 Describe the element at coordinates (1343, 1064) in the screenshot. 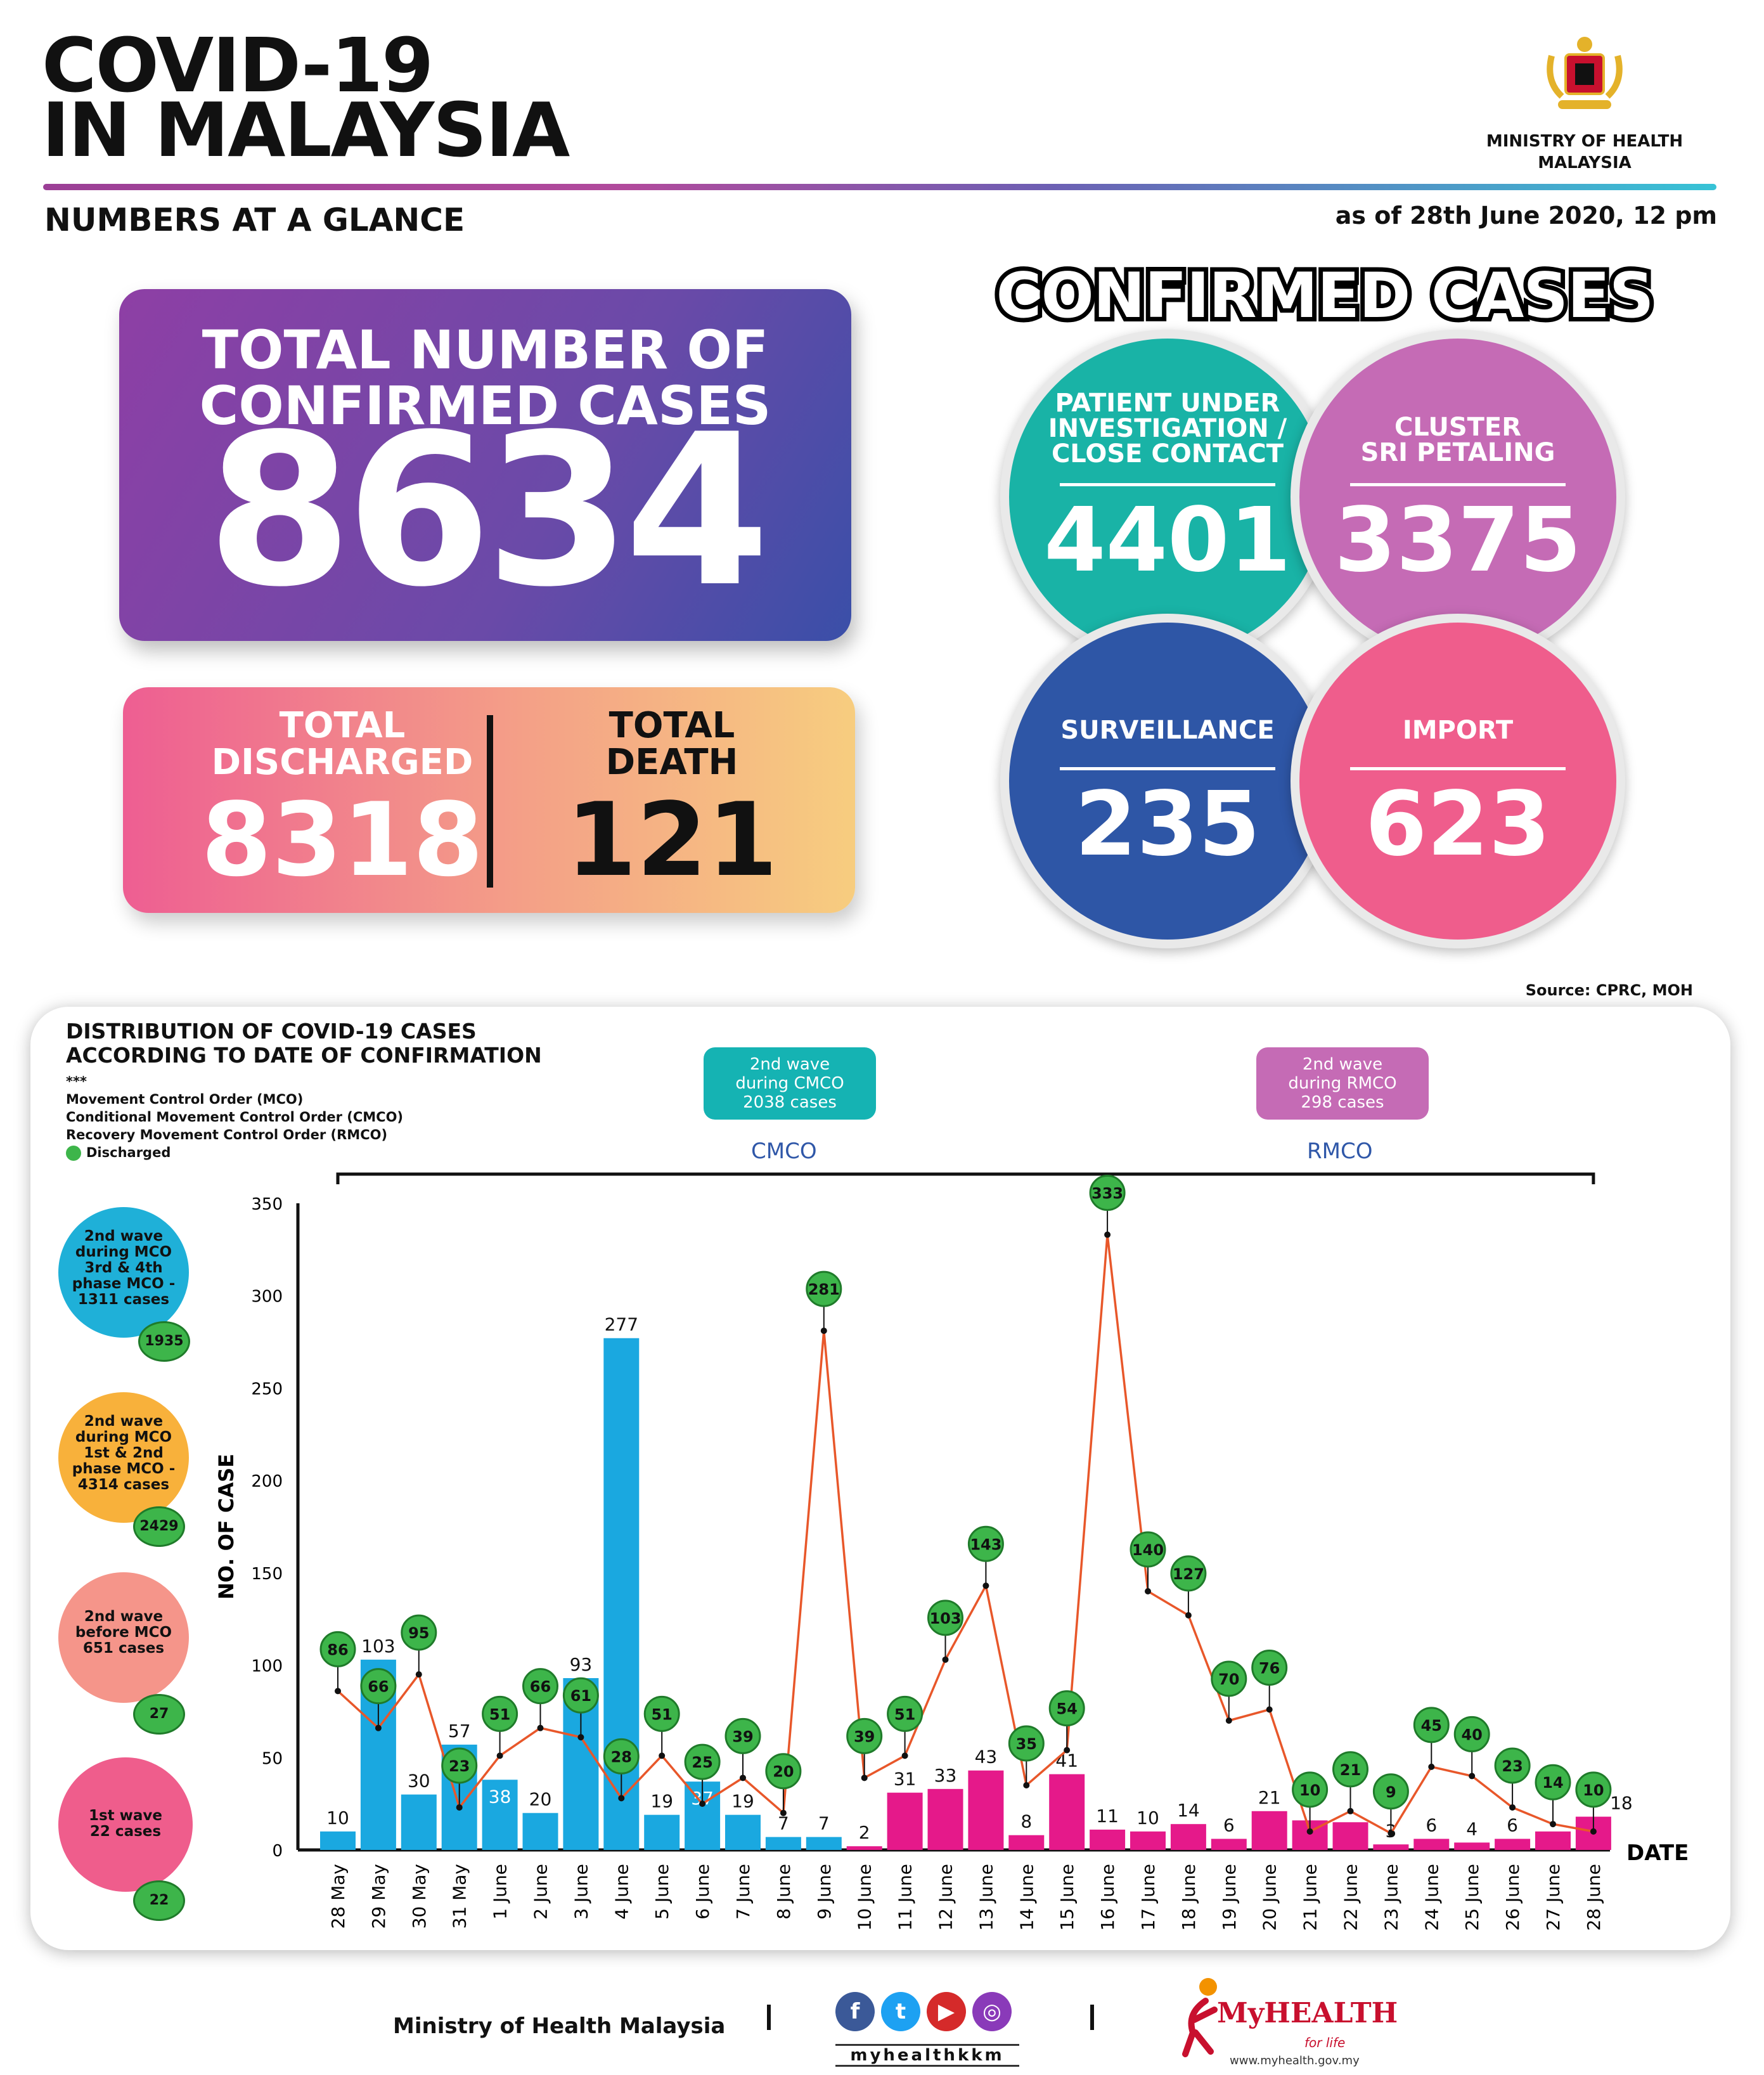

I see `rmco-tag-line-1: 2nd wave` at that location.